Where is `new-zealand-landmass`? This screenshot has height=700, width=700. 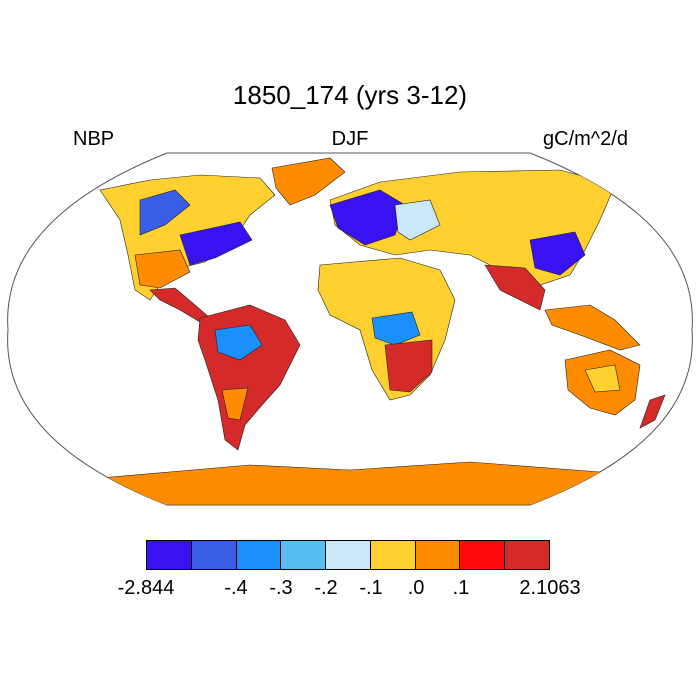 new-zealand-landmass is located at coordinates (652, 411).